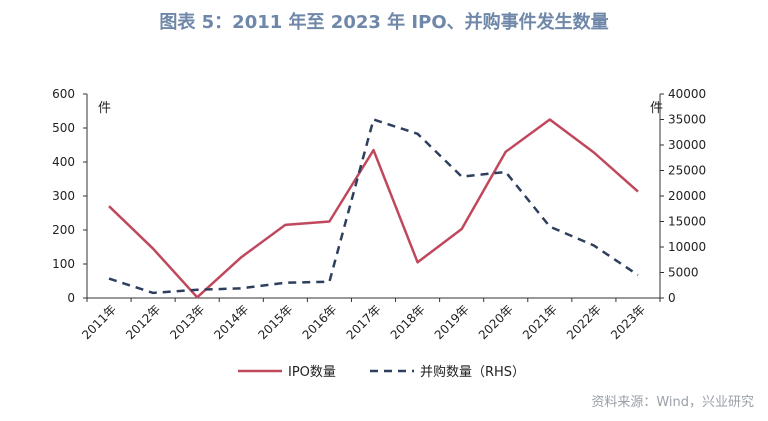 The image size is (768, 421). Describe the element at coordinates (99, 322) in the screenshot. I see `x-tick-label: 2011年` at that location.